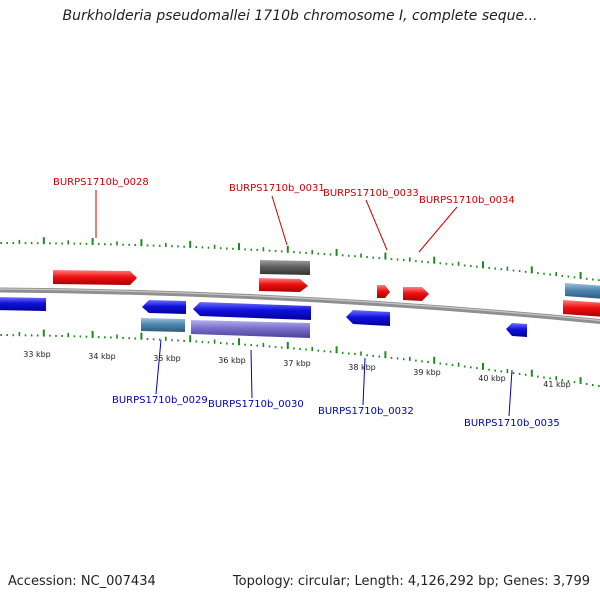  I want to click on gene-label-0030: BURPS1710b_0030, so click(256, 404).